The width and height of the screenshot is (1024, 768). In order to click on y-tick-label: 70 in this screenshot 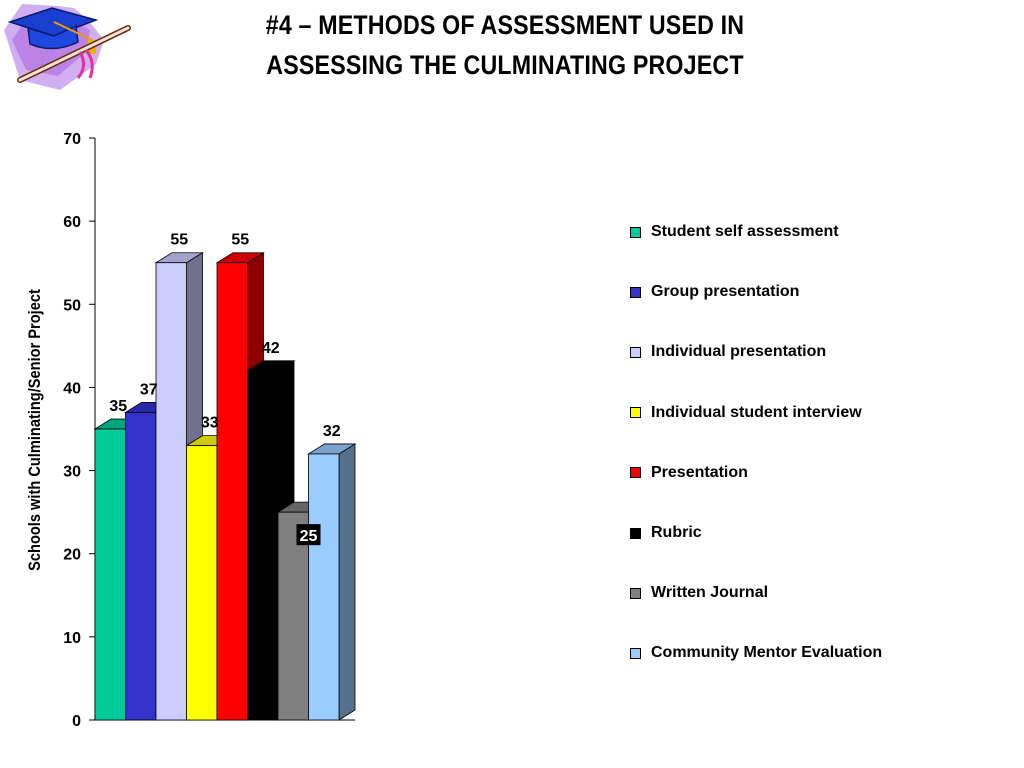, I will do `click(72, 139)`.